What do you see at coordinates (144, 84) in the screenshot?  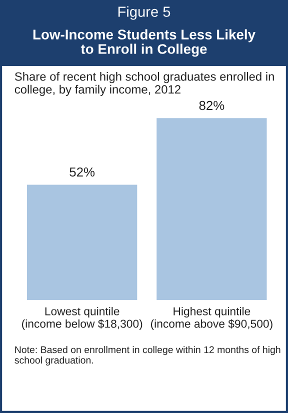 I see `chart-subtitle: Share of recent high school graduates enrolled in college, by family income, 2012` at bounding box center [144, 84].